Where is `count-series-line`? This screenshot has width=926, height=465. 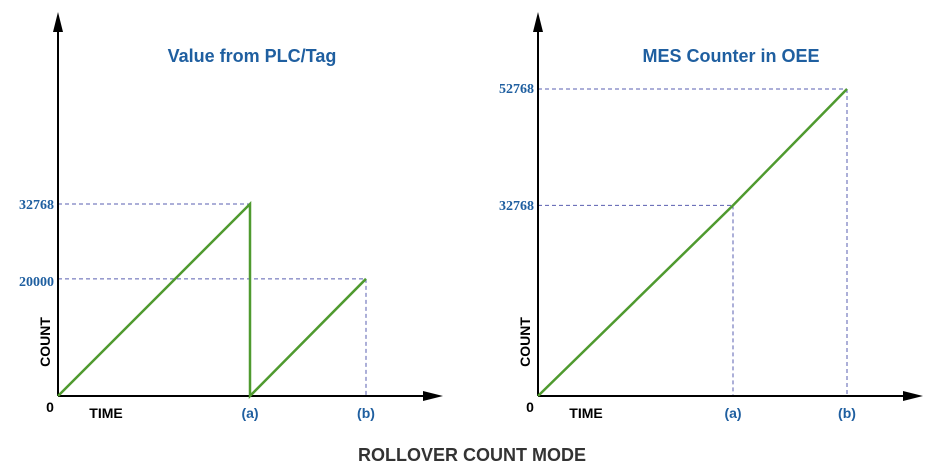 count-series-line is located at coordinates (212, 300).